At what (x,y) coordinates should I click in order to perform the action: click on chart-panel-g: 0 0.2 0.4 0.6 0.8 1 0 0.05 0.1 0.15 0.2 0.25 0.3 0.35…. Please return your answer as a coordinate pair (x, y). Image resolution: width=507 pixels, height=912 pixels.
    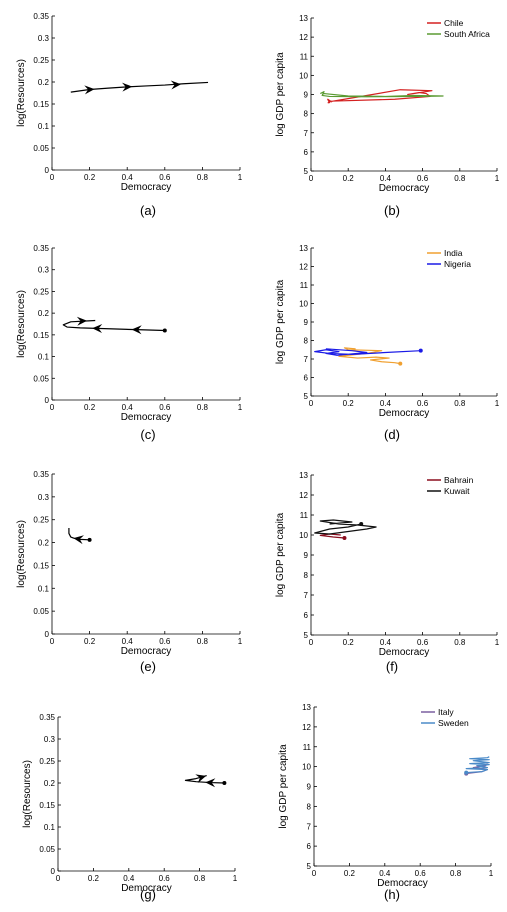
    Looking at the image, I should click on (130, 803).